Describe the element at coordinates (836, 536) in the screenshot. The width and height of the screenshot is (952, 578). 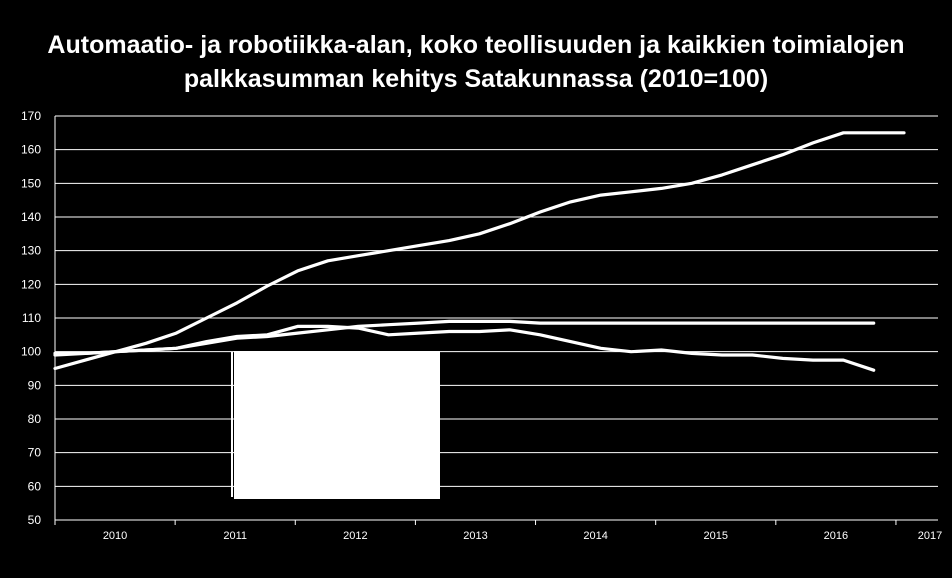
I see `x-tick-label: 2016` at that location.